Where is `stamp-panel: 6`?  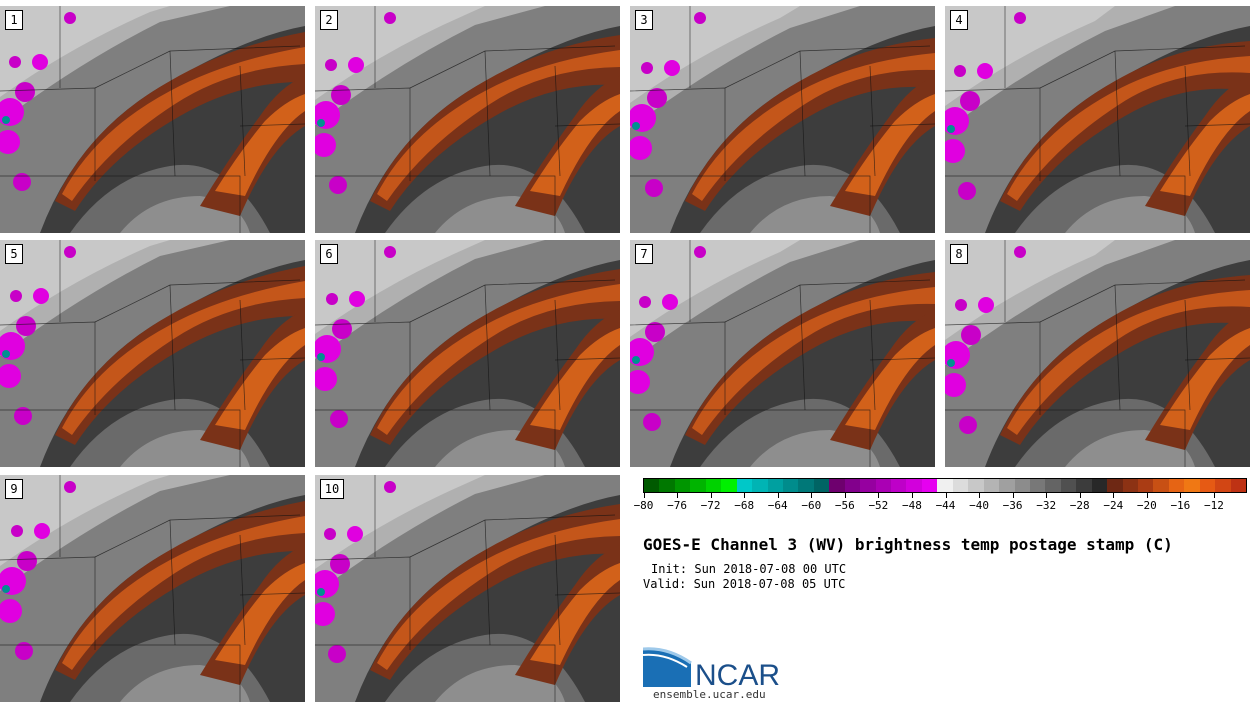
stamp-panel: 6 is located at coordinates (467, 353).